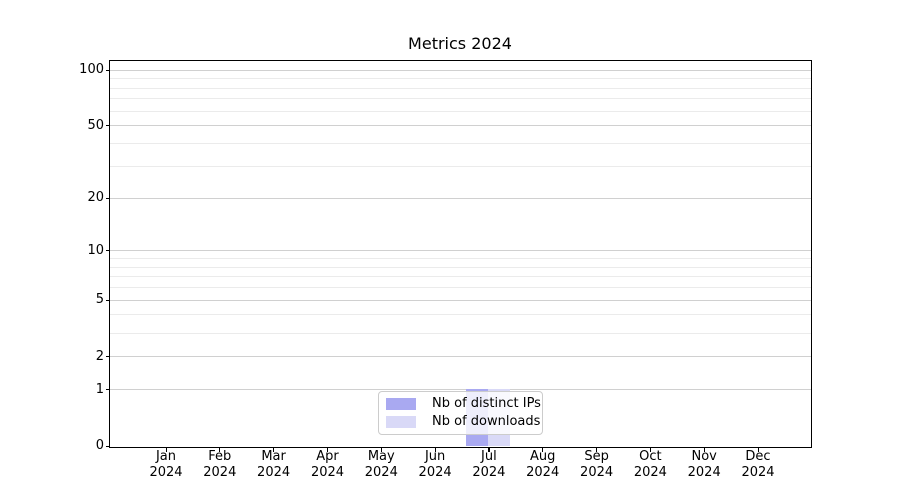  Describe the element at coordinates (166, 464) in the screenshot. I see `x-tick-label-jan-2024: Jan 2024` at that location.